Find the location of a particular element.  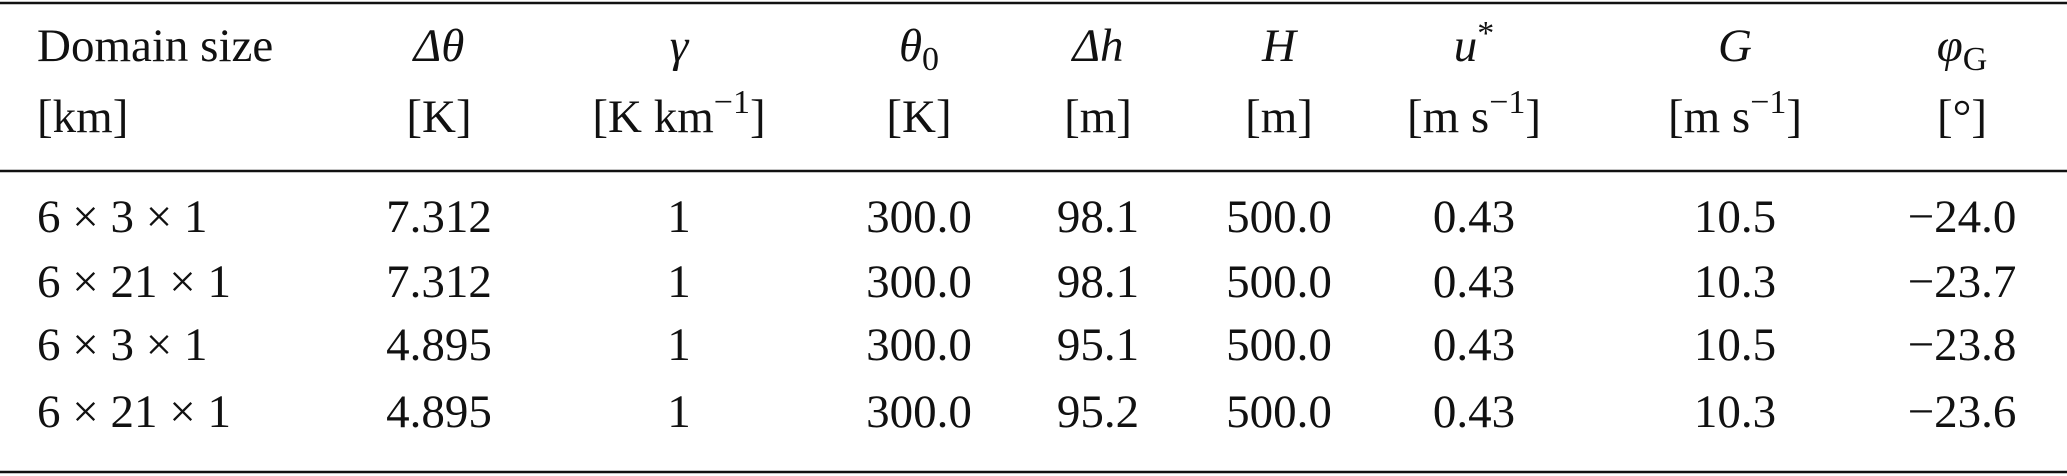

column-name: φG is located at coordinates (1962, 49).